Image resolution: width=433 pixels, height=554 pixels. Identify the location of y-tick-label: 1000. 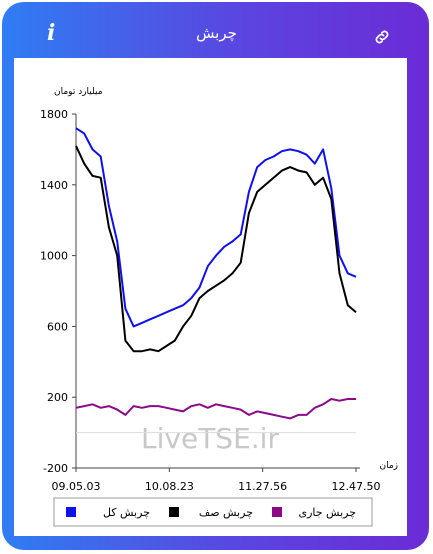
(54, 256).